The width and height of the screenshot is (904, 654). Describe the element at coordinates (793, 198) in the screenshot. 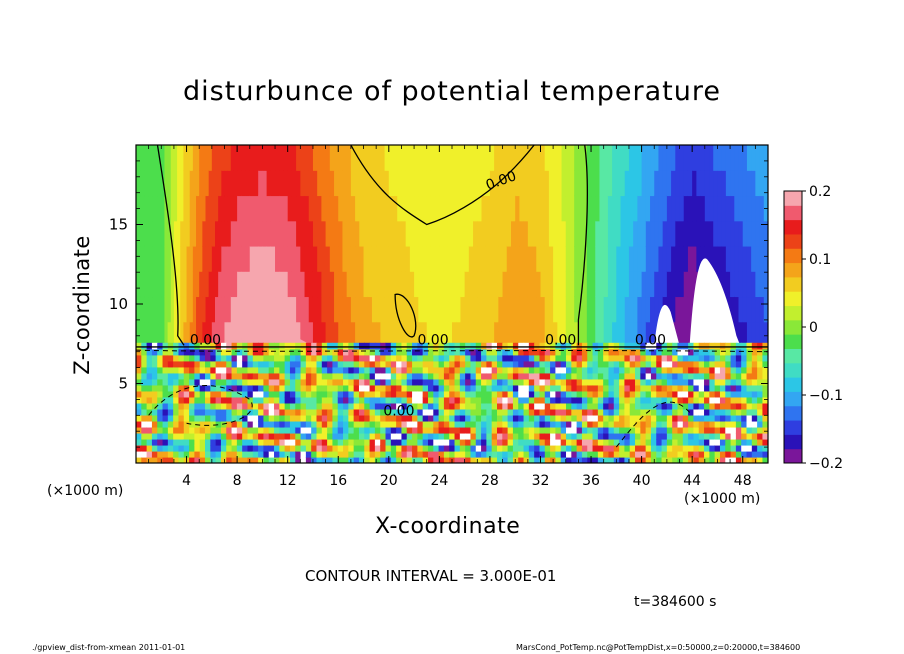

I see `colorbar-swatch` at that location.